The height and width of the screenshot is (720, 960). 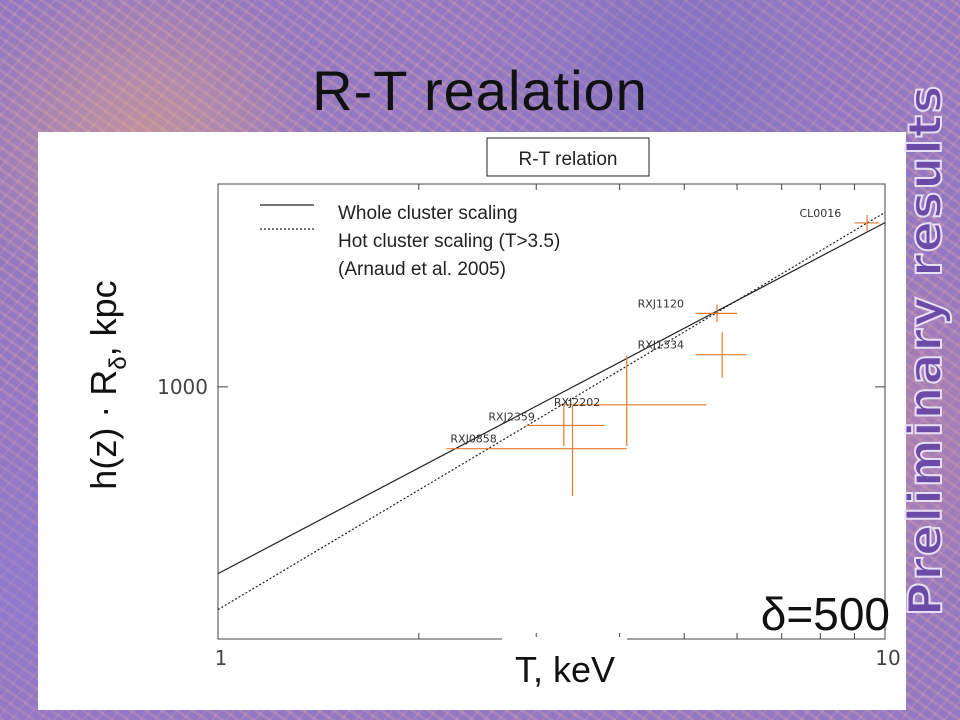 What do you see at coordinates (820, 213) in the screenshot?
I see `point-label-cl0016: CL0016` at bounding box center [820, 213].